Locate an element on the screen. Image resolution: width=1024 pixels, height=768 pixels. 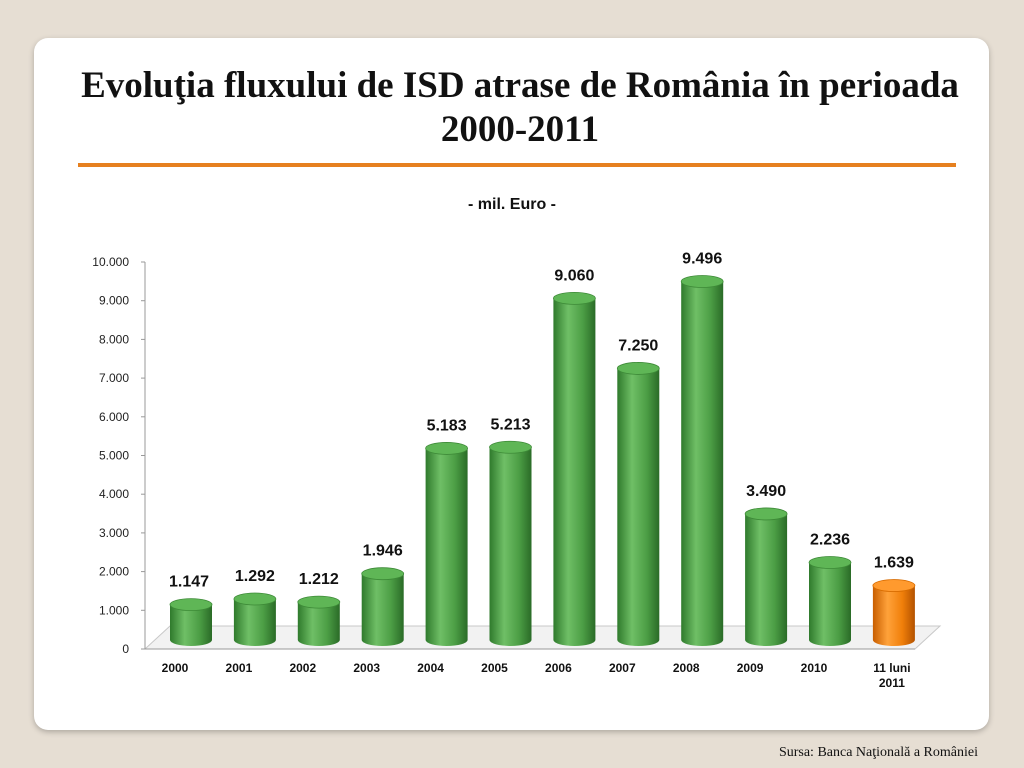
bar: 9.496 is located at coordinates (702, 448).